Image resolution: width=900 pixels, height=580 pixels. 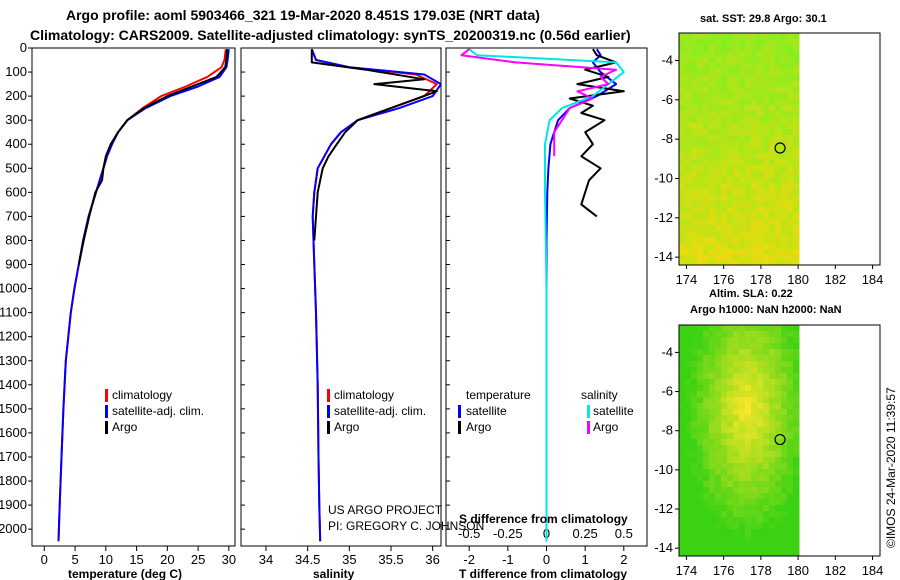 What do you see at coordinates (798, 570) in the screenshot?
I see `map-x-tick-label: 180` at bounding box center [798, 570].